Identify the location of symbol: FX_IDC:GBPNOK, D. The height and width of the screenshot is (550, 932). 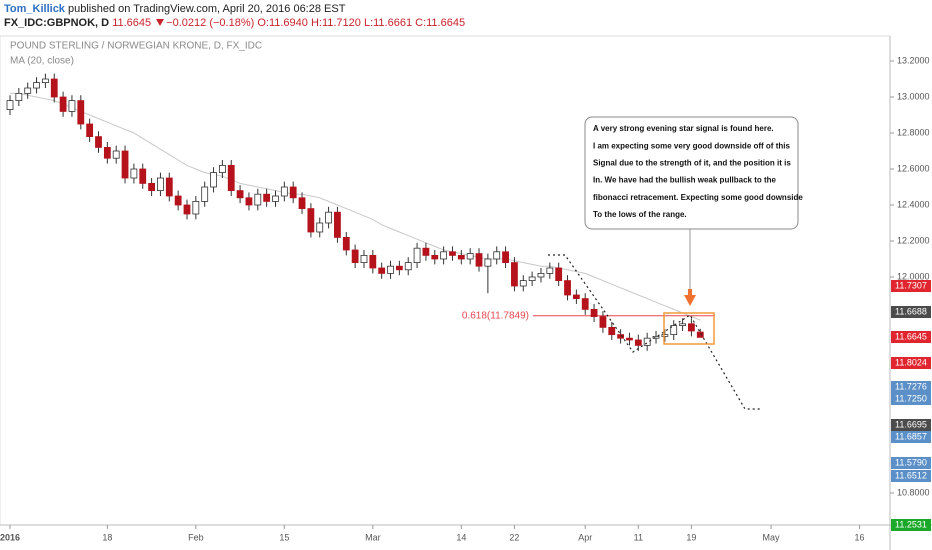
(57, 23).